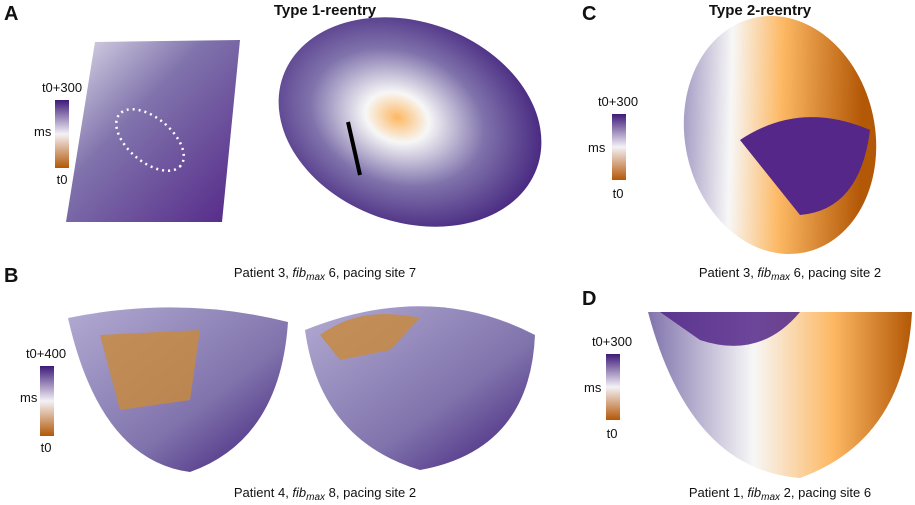 Image resolution: width=915 pixels, height=505 pixels. Describe the element at coordinates (825, 492) in the screenshot. I see `caption-text: 2, pacing site 6` at that location.